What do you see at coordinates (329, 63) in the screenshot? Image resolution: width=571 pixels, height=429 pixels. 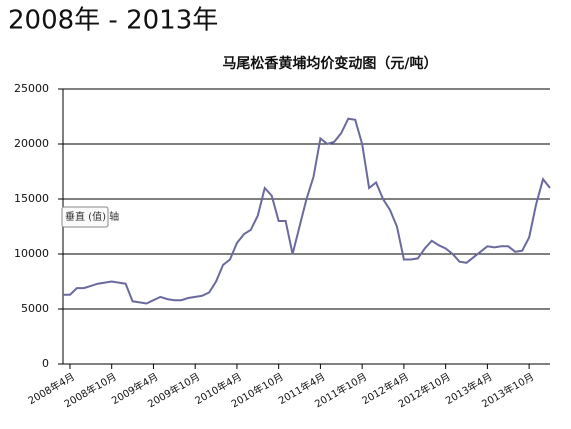 I see `chart-title: 马尾松香黄埔均价变动图（元/吨）` at bounding box center [329, 63].